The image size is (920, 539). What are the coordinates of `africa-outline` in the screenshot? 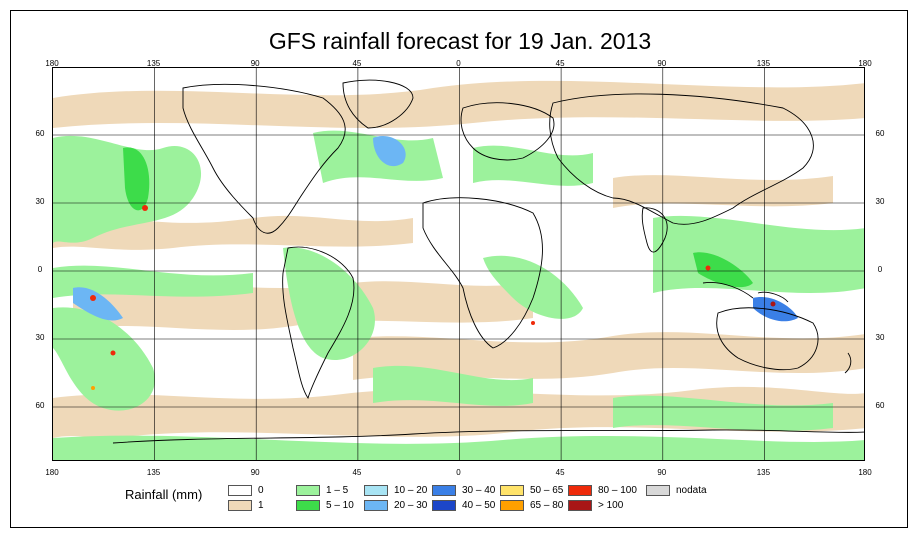 It's located at (482, 273).